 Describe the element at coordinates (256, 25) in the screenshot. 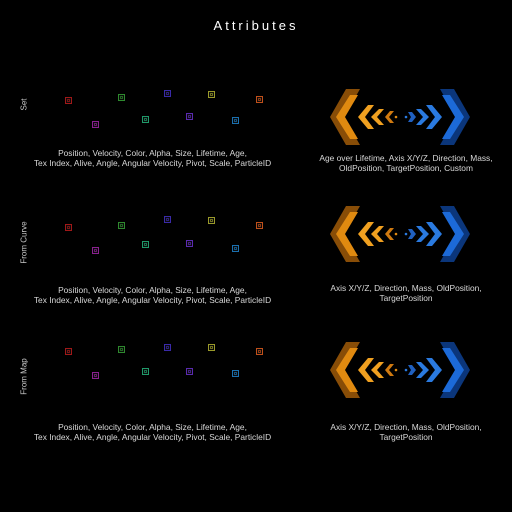

I see `page-title: Attributes` at that location.